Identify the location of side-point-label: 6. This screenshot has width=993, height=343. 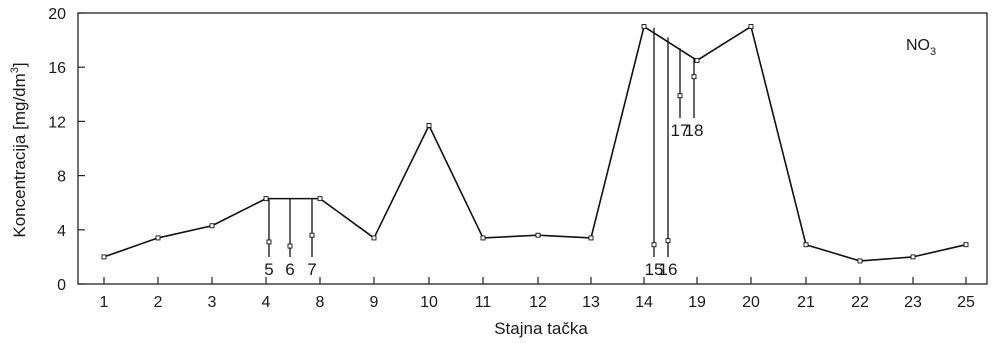
(289, 269).